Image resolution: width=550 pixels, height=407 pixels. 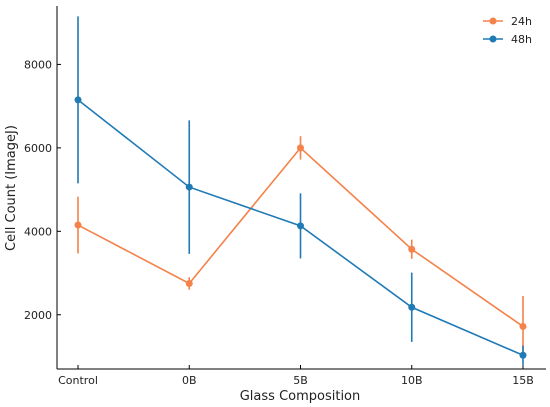 What do you see at coordinates (38, 231) in the screenshot?
I see `y-tick-label: 4000` at bounding box center [38, 231].